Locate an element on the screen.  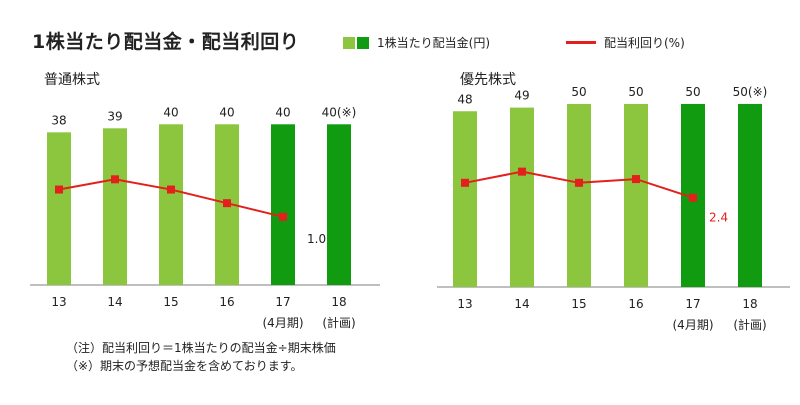
panel-title-common: 普通株式 is located at coordinates (72, 80).